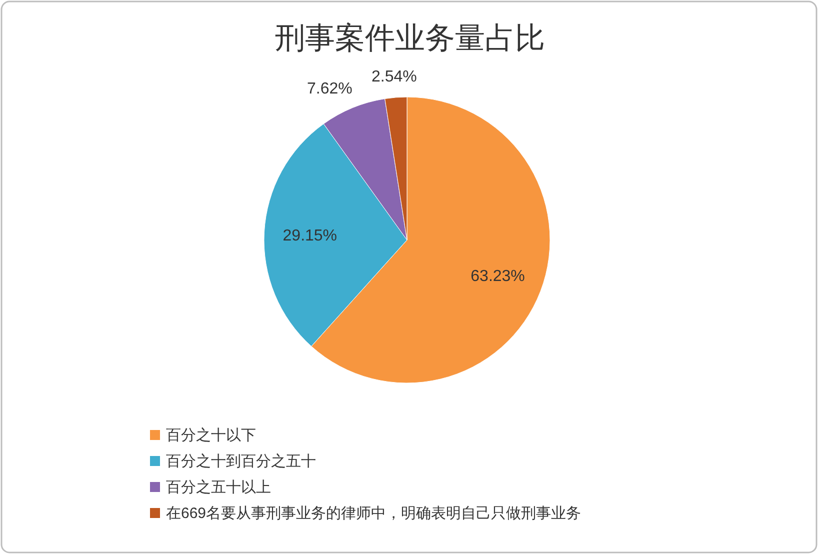 The width and height of the screenshot is (820, 556). Describe the element at coordinates (329, 89) in the screenshot. I see `data-label: 7.62%` at that location.